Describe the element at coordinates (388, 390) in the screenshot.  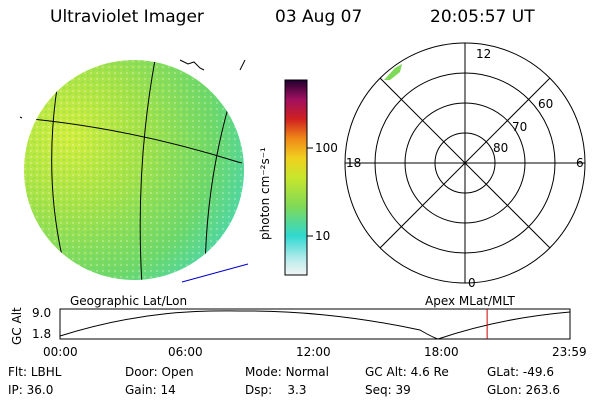
I see `status-seq: Seq: 39` at that location.